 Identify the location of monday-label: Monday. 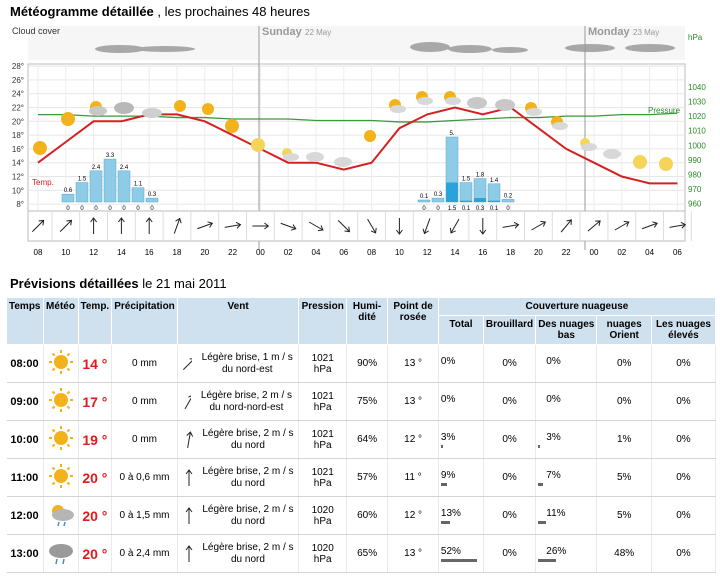
(609, 32).